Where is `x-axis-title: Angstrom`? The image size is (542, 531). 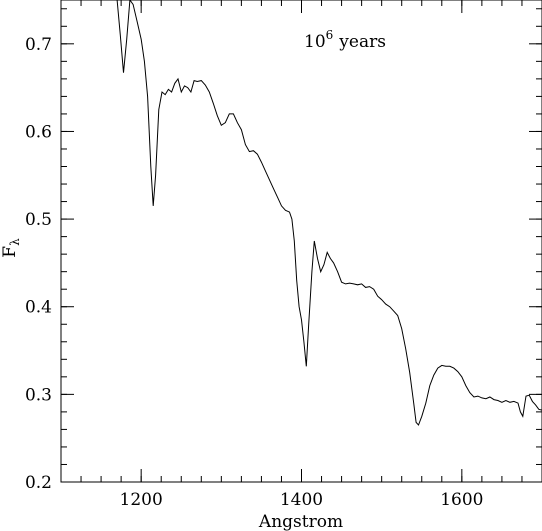
x-axis-title: Angstrom is located at coordinates (300, 521).